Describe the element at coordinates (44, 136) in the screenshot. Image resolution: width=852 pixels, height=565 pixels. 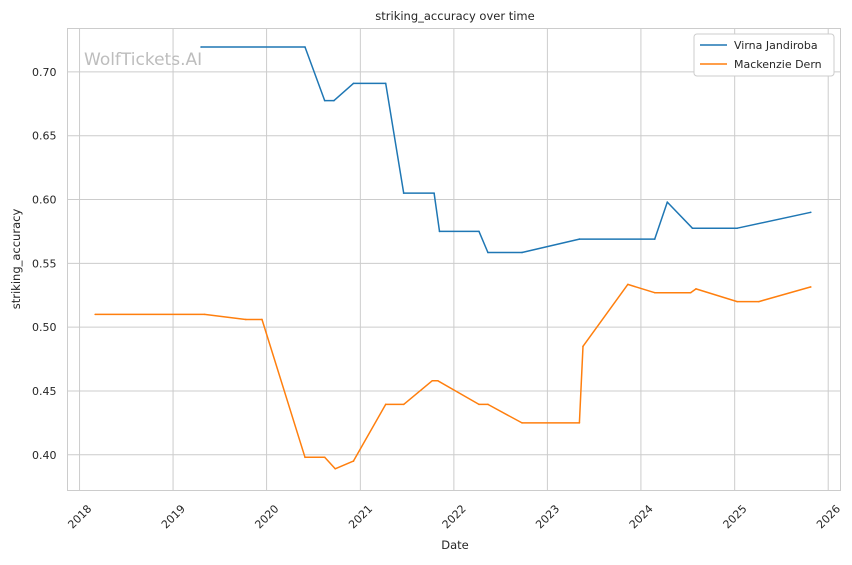
I see `y-tick-label: 0.65` at that location.